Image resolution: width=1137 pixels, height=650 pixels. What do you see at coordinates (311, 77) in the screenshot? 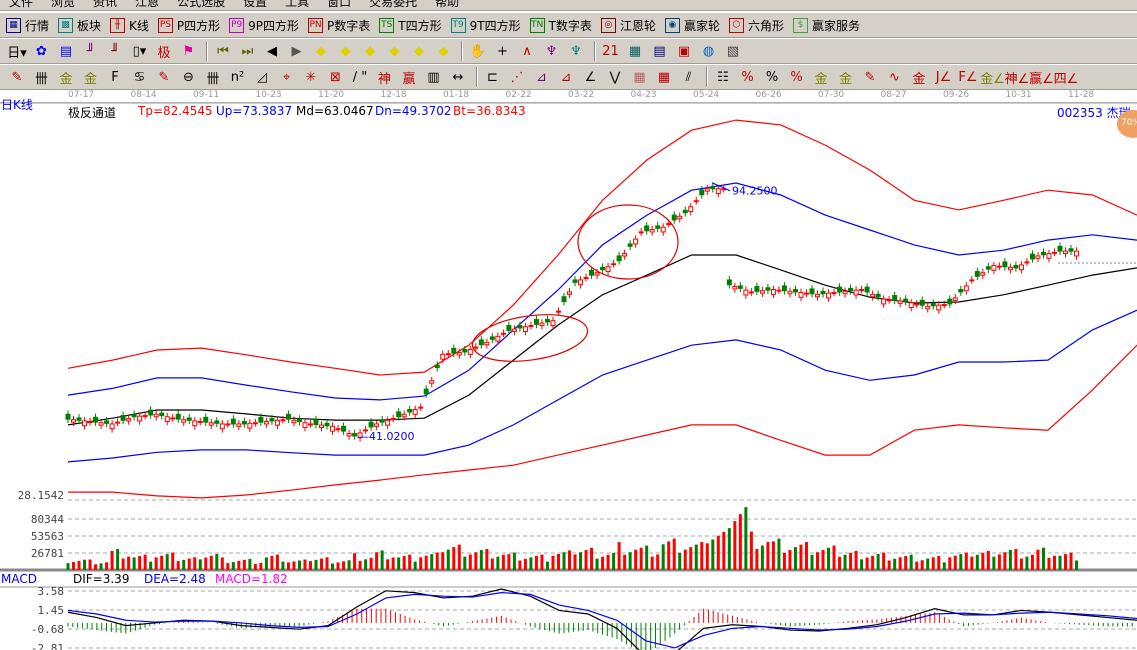
I see `web-icon: ✳` at bounding box center [311, 77].